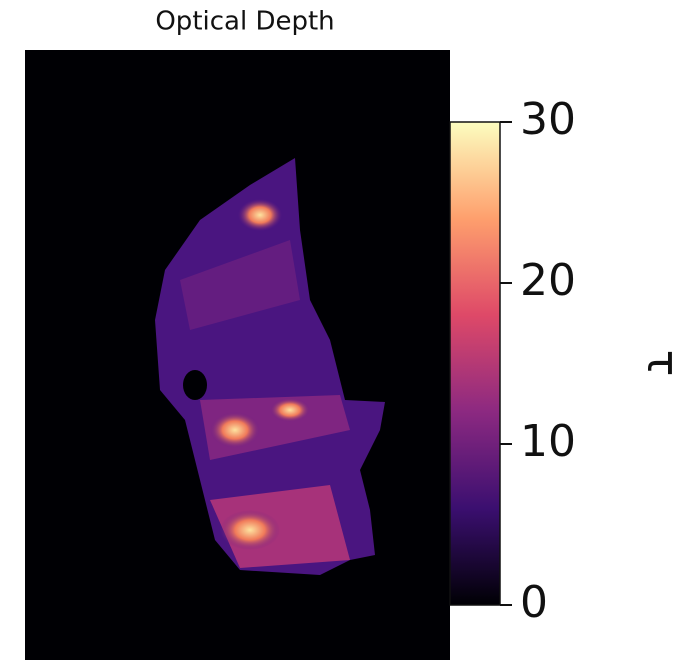 Image resolution: width=685 pixels, height=660 pixels. Describe the element at coordinates (548, 280) in the screenshot. I see `colorbar-tick-label: 20` at that location.